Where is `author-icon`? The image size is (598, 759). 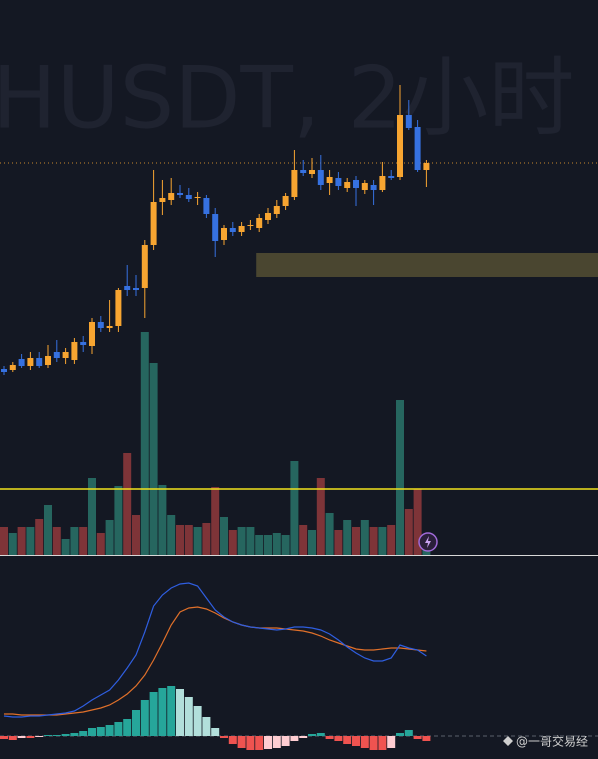 author-icon is located at coordinates (508, 741).